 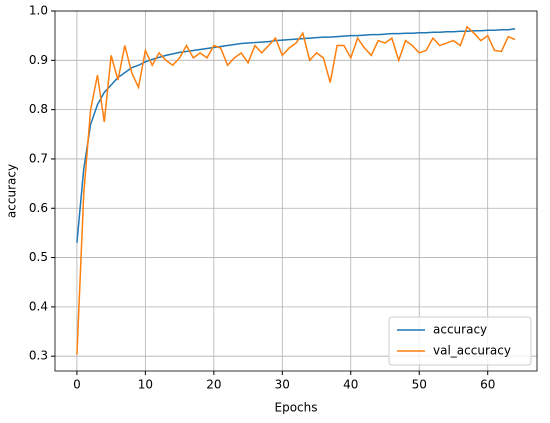 What do you see at coordinates (77, 385) in the screenshot?
I see `x-tick-label: 0` at bounding box center [77, 385].